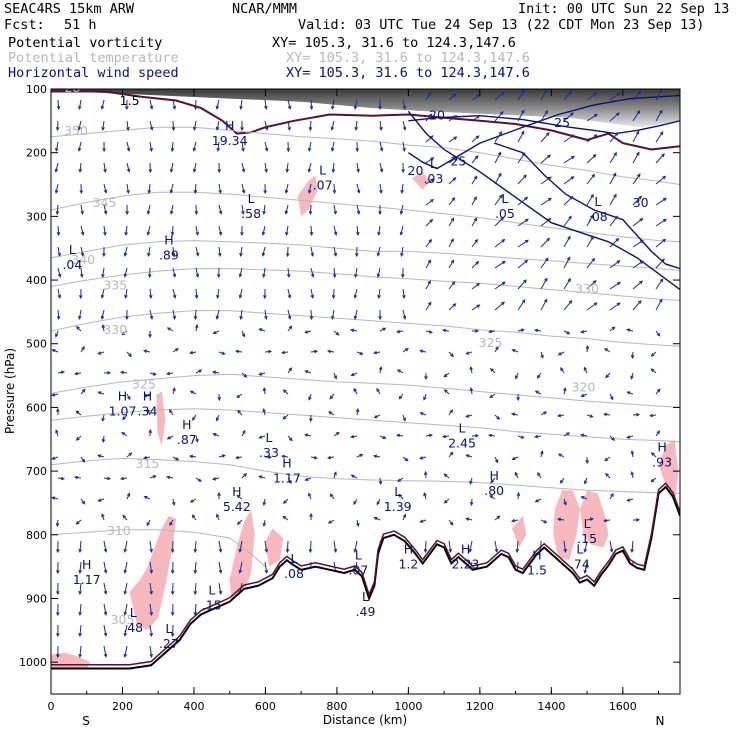 Image resolution: width=740 pixels, height=740 pixels. What do you see at coordinates (458, 160) in the screenshot?
I see `contour-label: 25` at bounding box center [458, 160].